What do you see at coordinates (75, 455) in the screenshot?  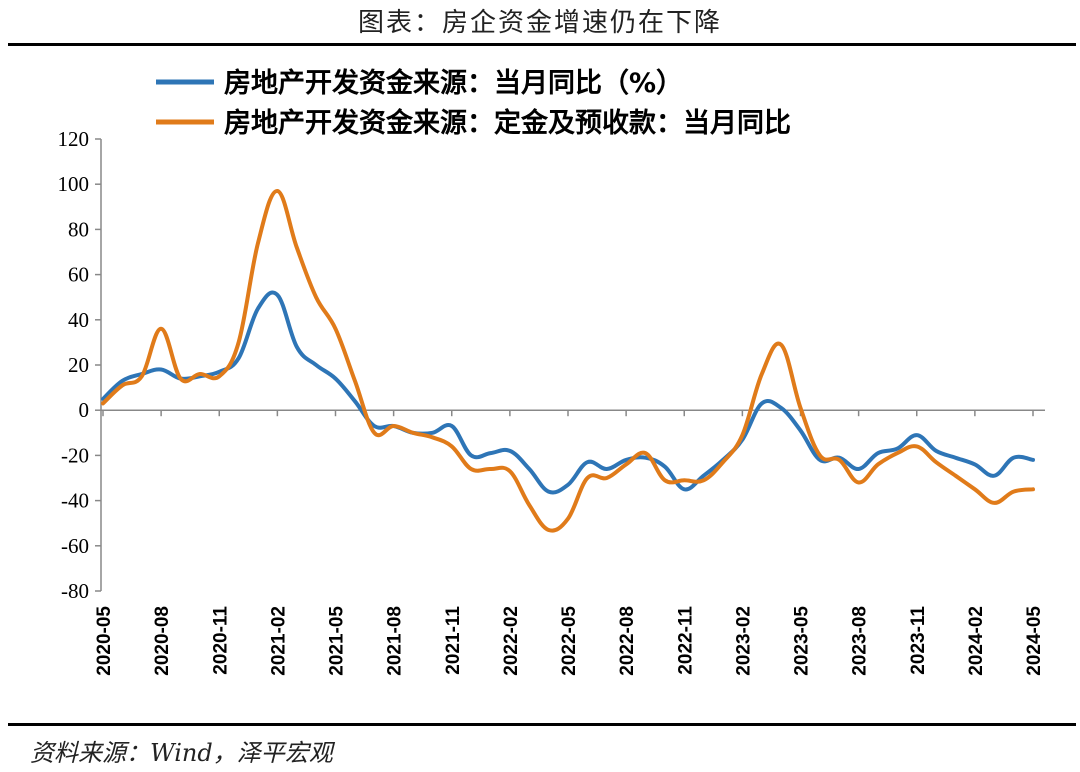 I see `y-tick-label: -20` at bounding box center [75, 455].